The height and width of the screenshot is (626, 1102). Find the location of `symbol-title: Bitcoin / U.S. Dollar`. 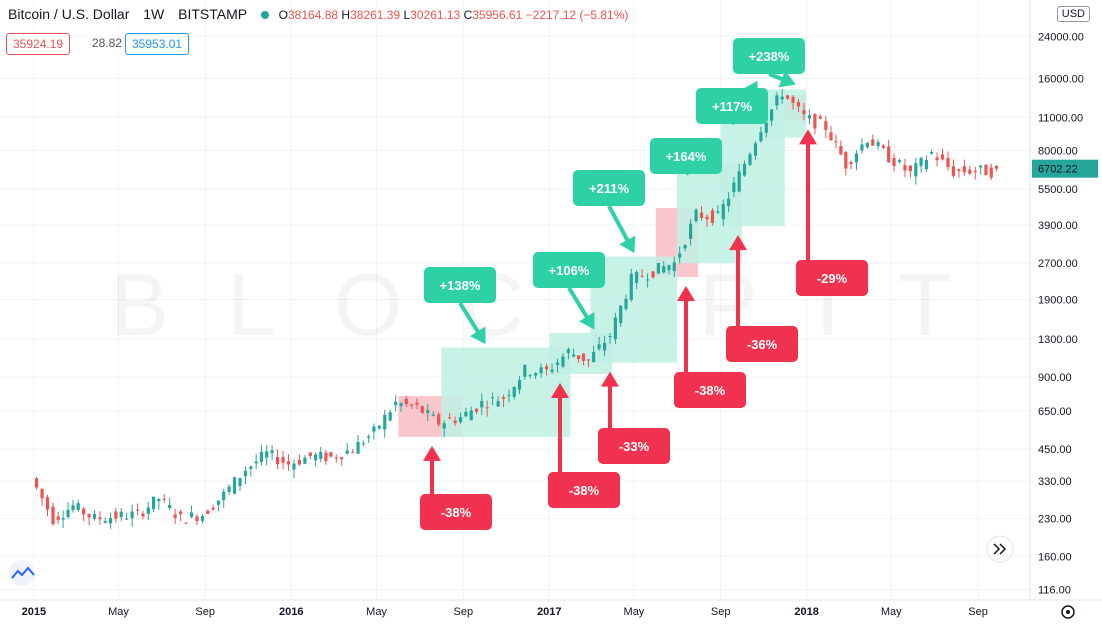

symbol-title: Bitcoin / U.S. Dollar is located at coordinates (69, 14).